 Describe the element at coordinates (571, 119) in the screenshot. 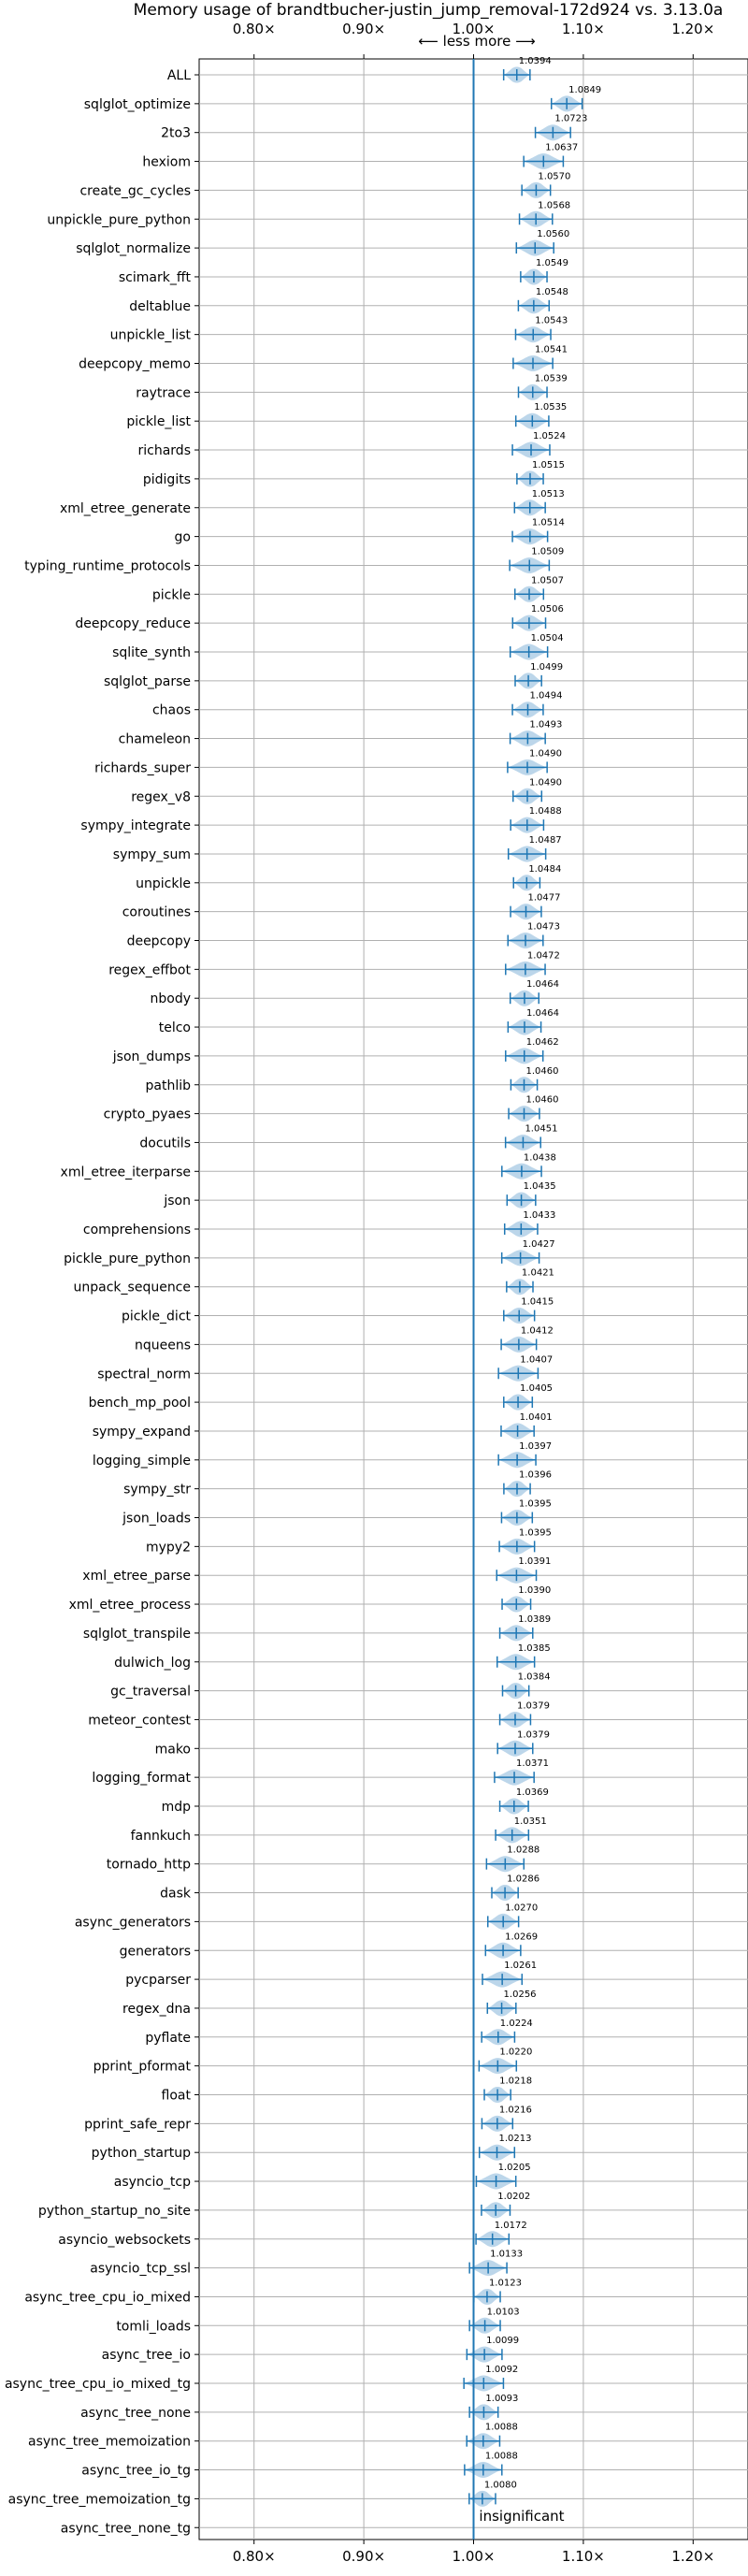

I see `value-label: 1.0723` at that location.